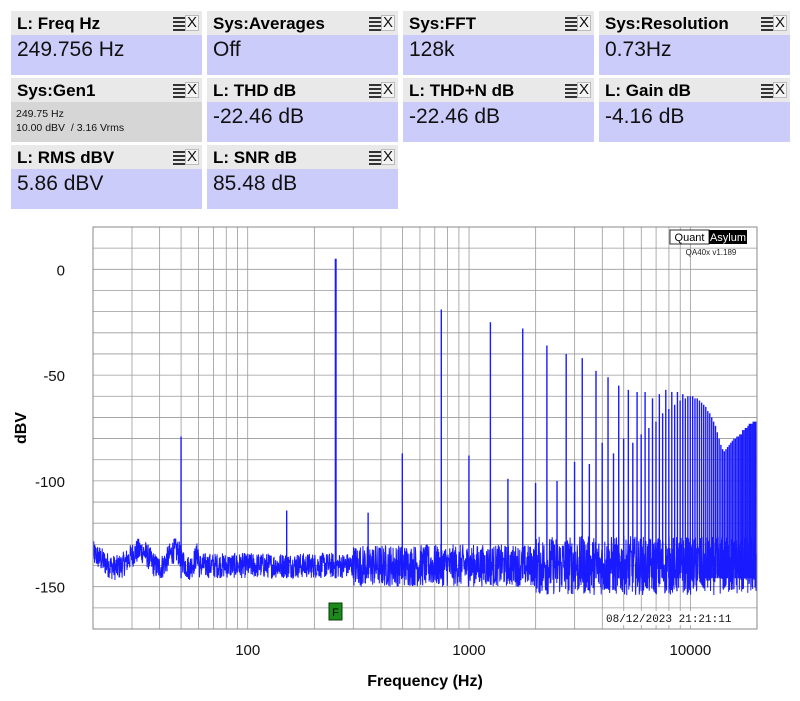 The height and width of the screenshot is (701, 800). What do you see at coordinates (691, 650) in the screenshot?
I see `x-tick-label: 10000` at bounding box center [691, 650].